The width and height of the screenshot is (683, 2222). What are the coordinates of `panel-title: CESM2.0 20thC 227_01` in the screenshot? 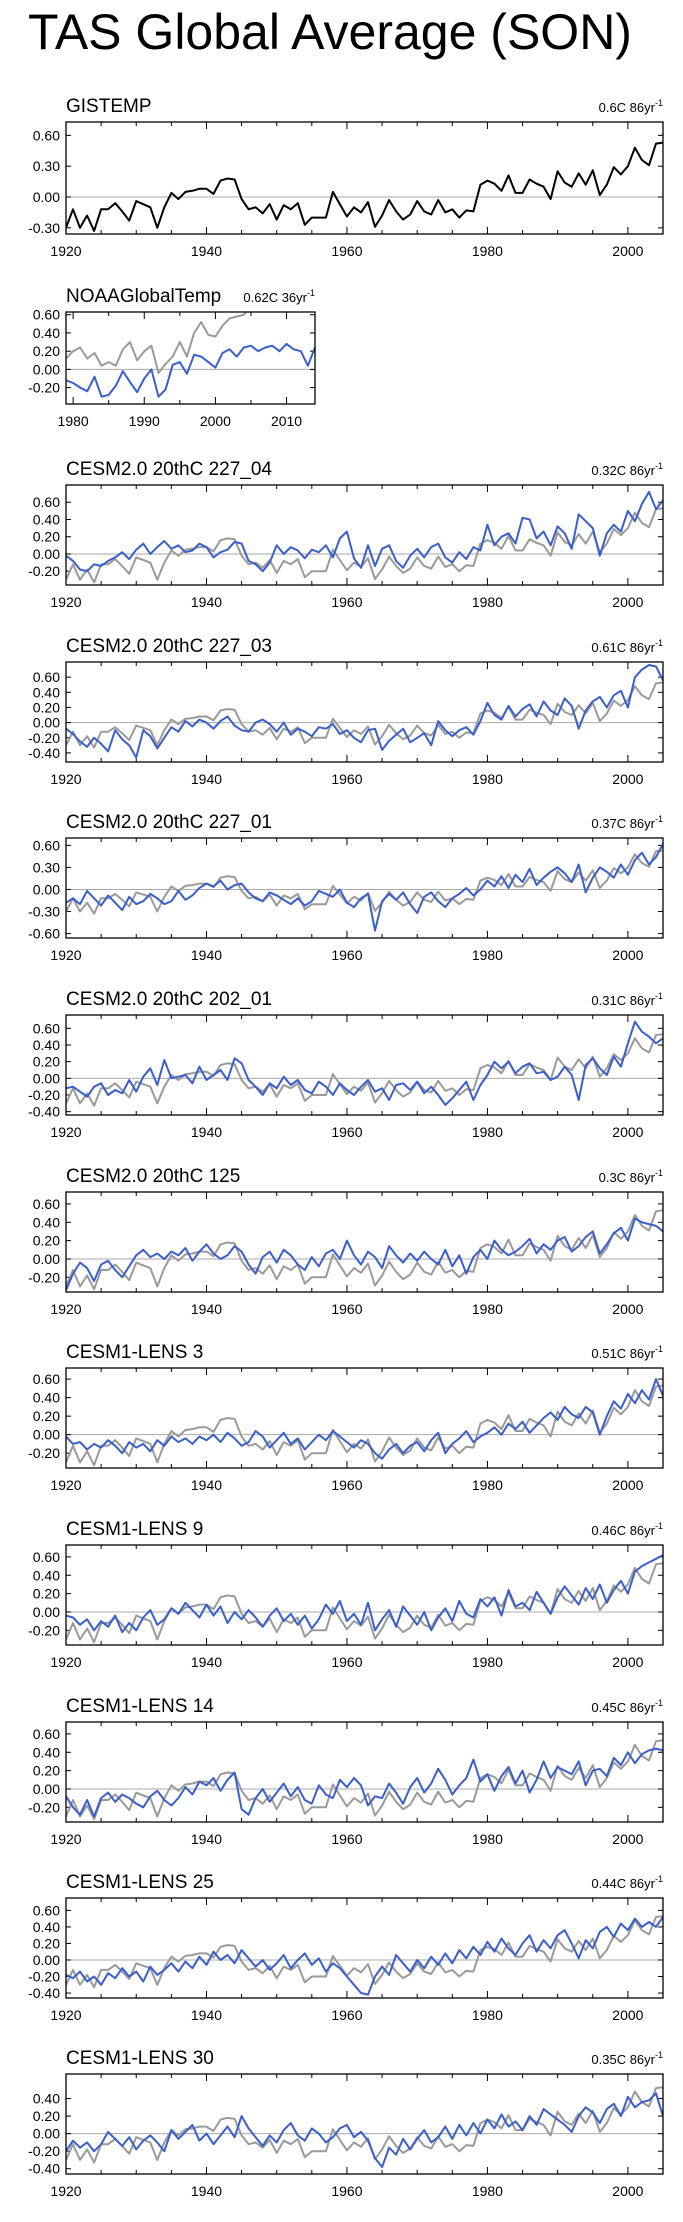 It's located at (169, 822).